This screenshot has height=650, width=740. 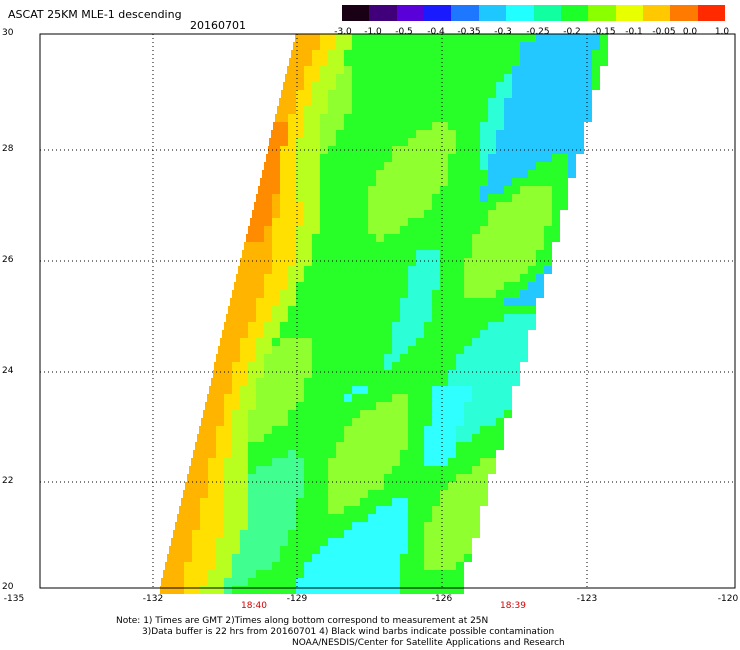 I want to click on lon-label-132: -132, so click(x=153, y=599).